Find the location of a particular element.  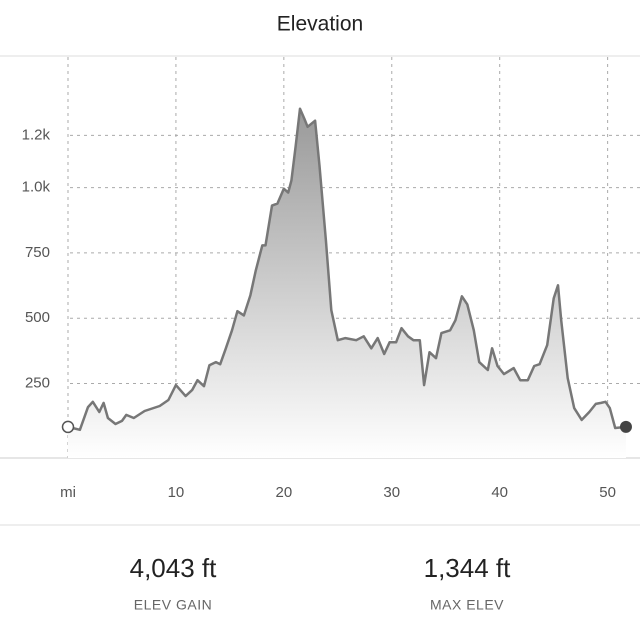

x-tick-label: 40 is located at coordinates (499, 492).